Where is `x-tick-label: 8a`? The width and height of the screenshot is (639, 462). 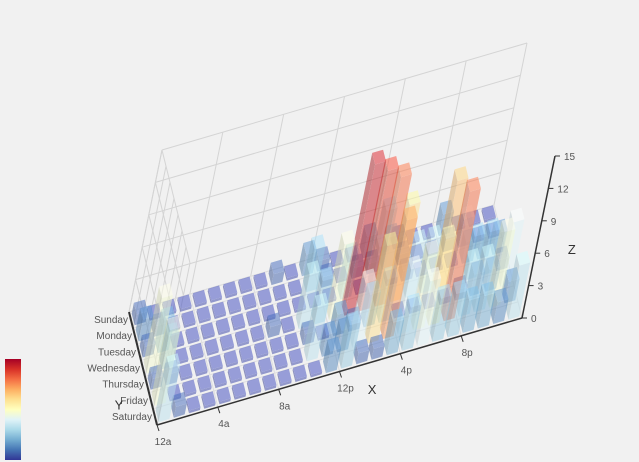
x-tick-label: 8a is located at coordinates (285, 406).